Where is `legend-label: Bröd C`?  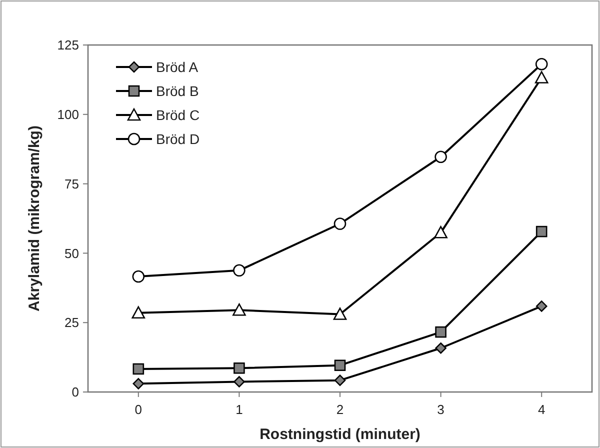 legend-label: Bröd C is located at coordinates (178, 114).